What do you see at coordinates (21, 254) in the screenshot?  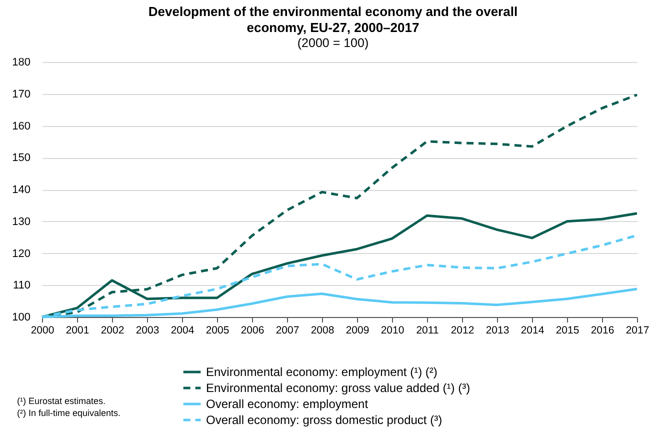 I see `y-tick-label: 120` at bounding box center [21, 254].